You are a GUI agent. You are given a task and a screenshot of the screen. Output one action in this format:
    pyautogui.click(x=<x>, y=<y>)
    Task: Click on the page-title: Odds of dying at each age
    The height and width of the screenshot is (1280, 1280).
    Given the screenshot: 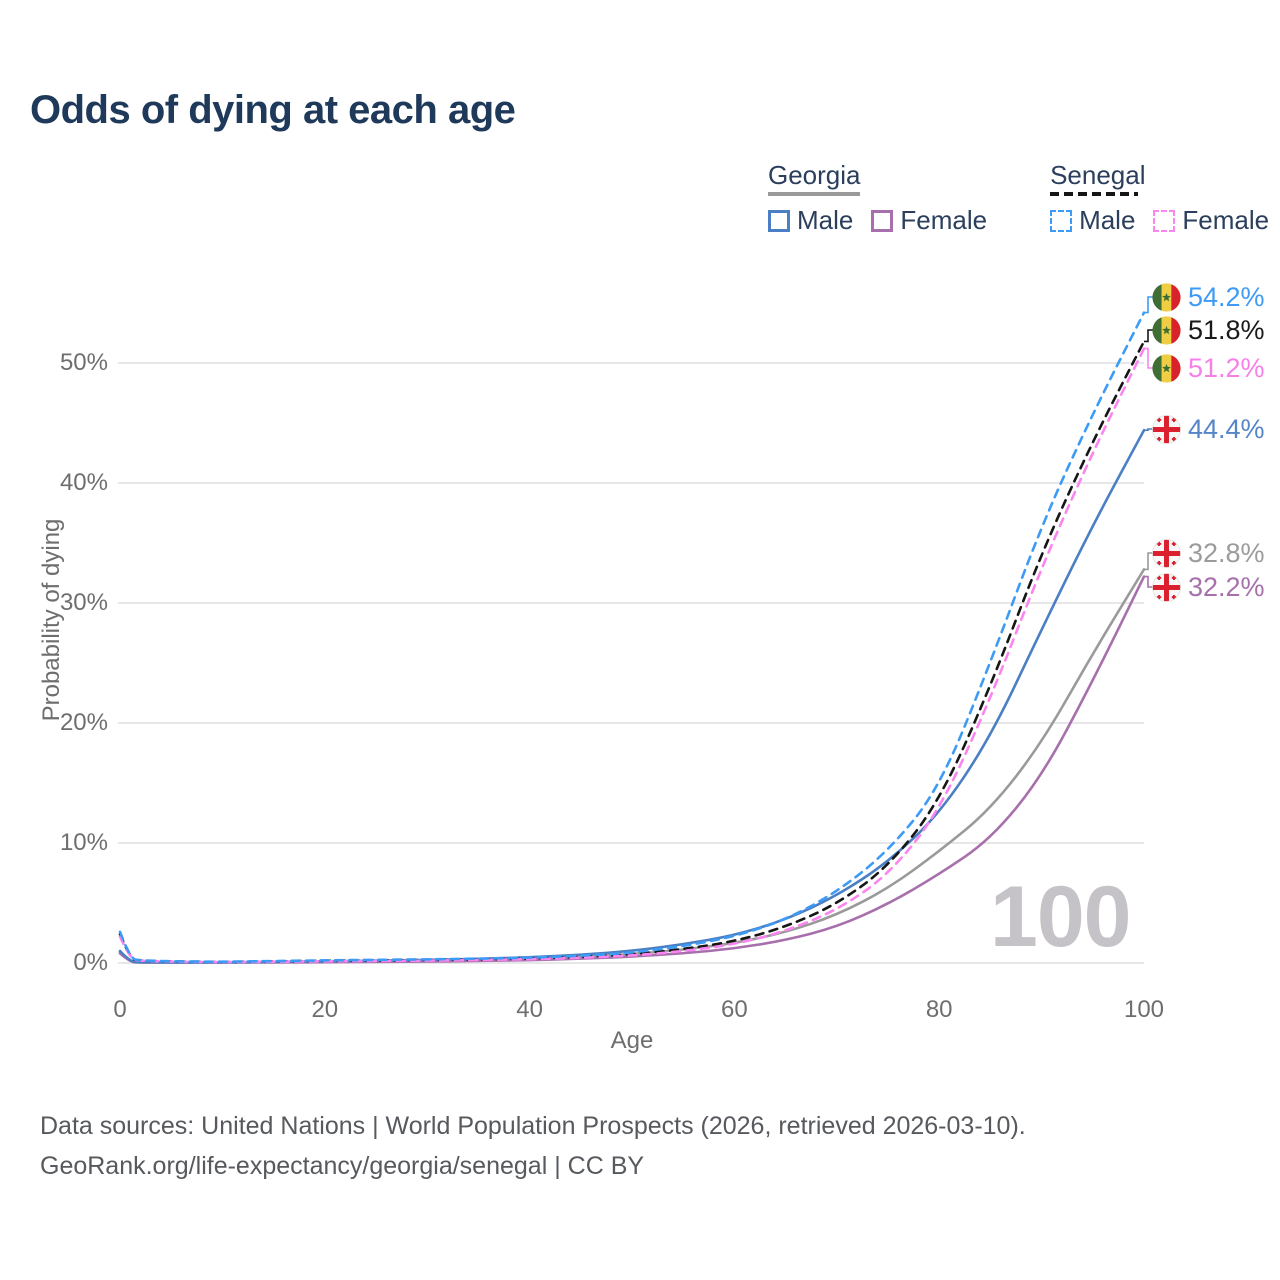 What is the action you would take?
    pyautogui.click(x=273, y=110)
    